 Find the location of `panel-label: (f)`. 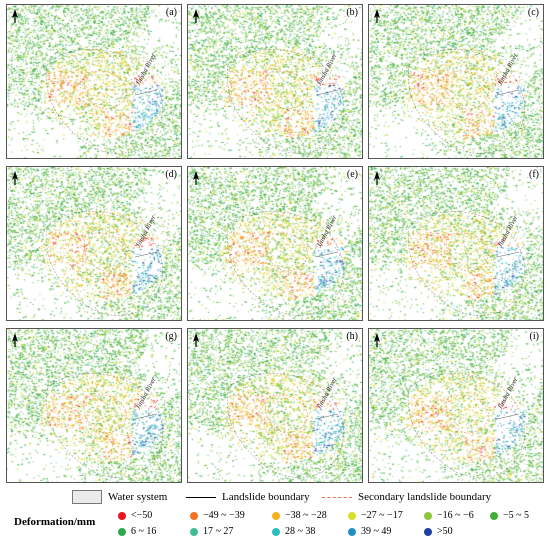

panel-label: (f) is located at coordinates (534, 174).